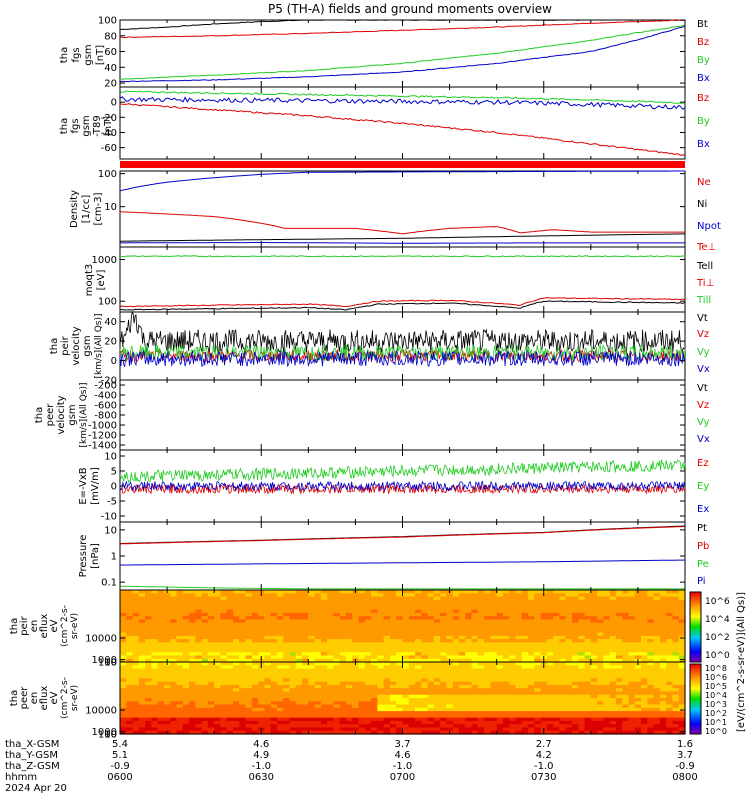  I want to click on legend-till: Till, so click(703, 300).